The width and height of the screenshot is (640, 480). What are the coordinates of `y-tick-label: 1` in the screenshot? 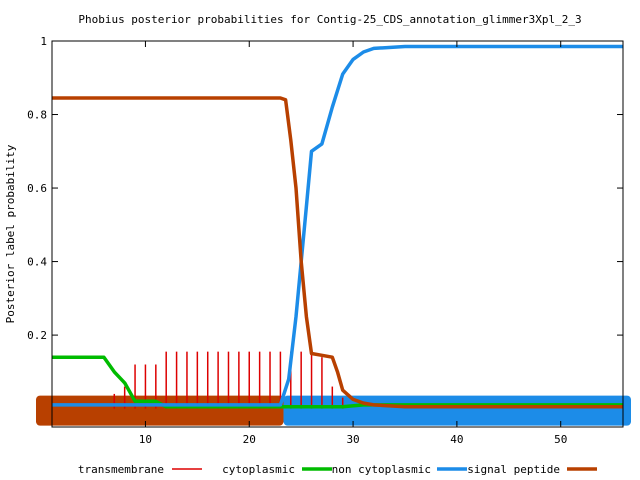 It's located at (43, 41).